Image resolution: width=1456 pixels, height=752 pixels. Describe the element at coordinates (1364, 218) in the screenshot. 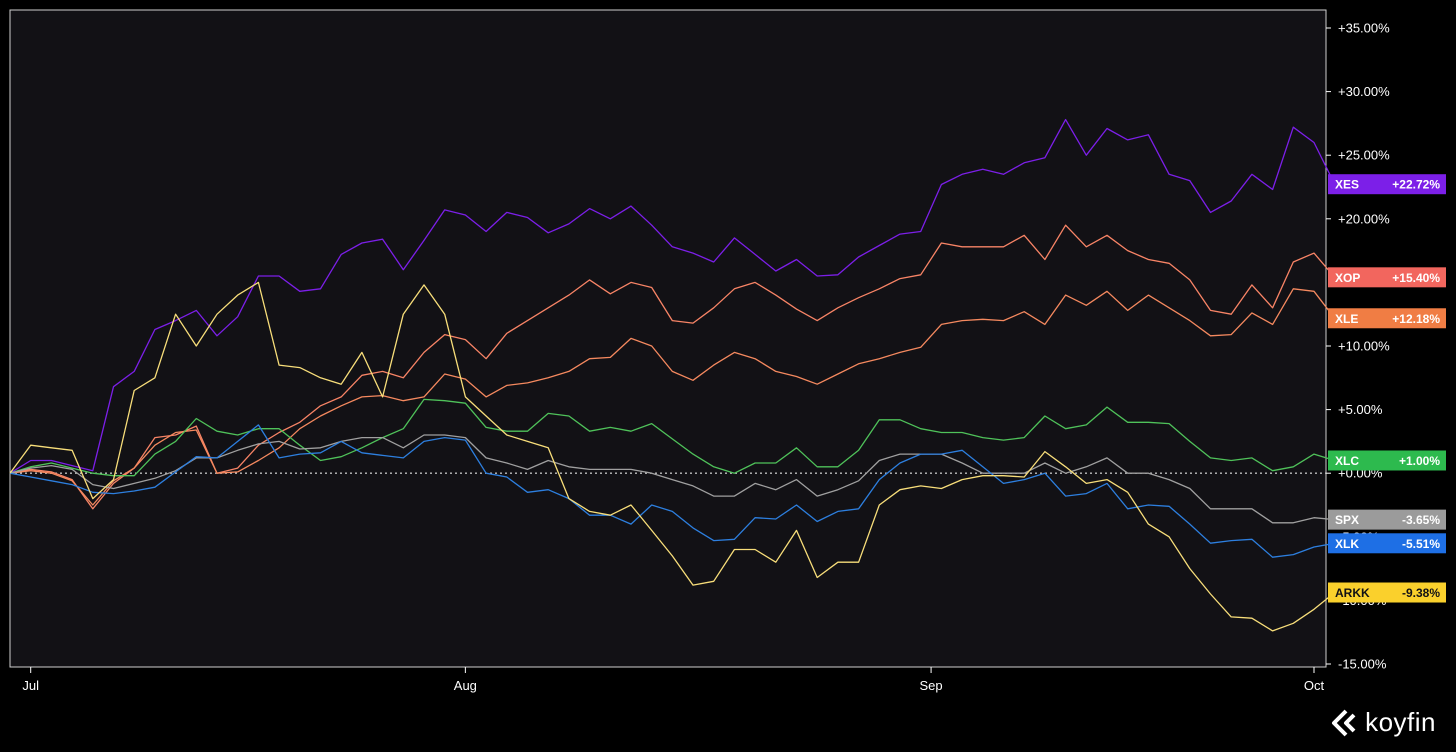

I see `y-tick-label: +20.00%` at that location.